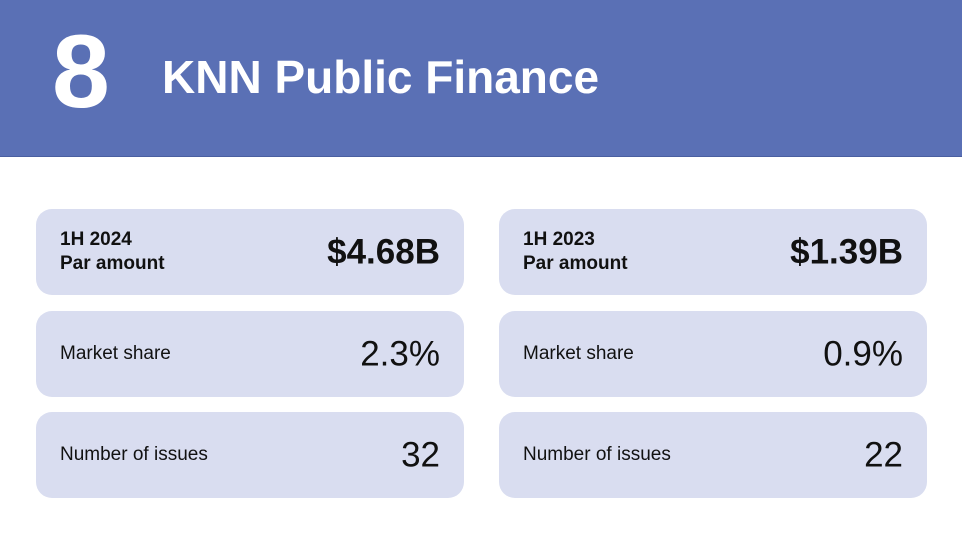 This screenshot has height=550, width=962. I want to click on rank-number: 8, so click(81, 72).